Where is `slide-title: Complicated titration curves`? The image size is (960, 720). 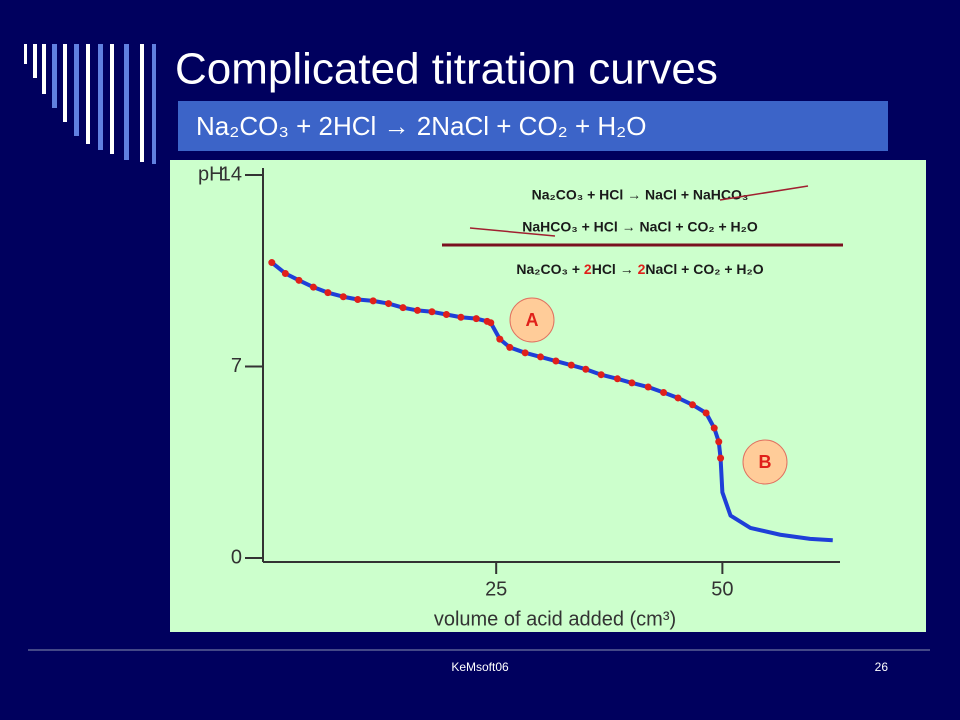
slide-title: Complicated titration curves is located at coordinates (446, 69).